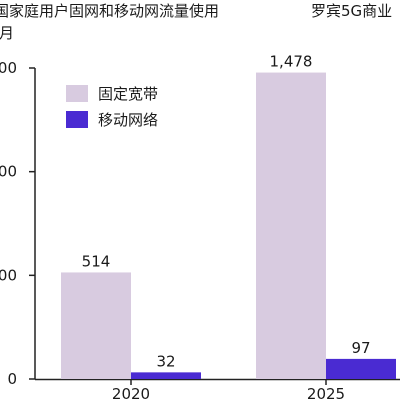  I want to click on chart-title: 国家庭用户固网和移动网流量使用 /月, so click(109, 22).